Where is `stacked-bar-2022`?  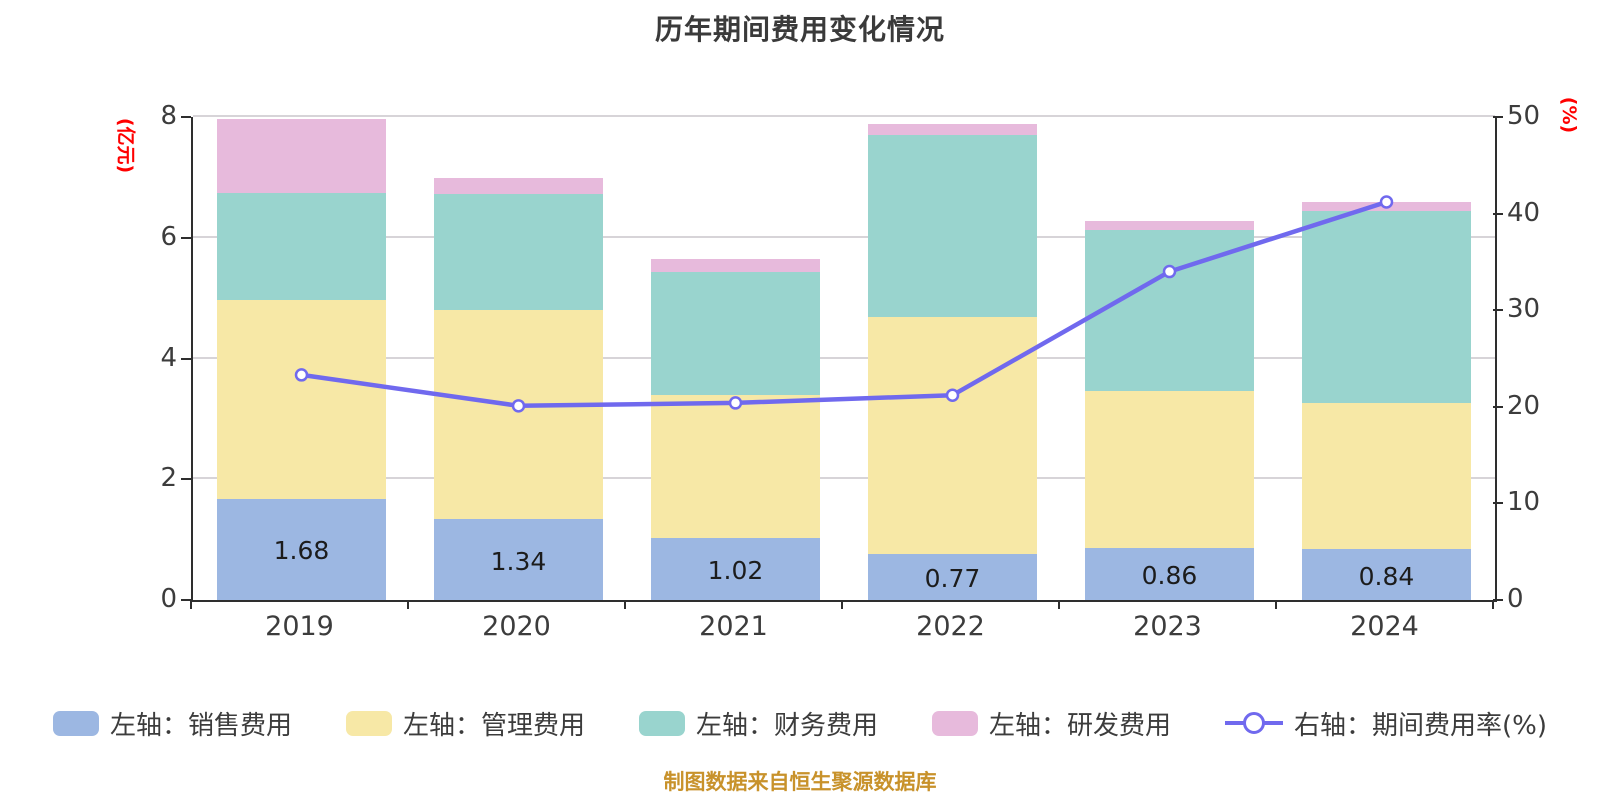 stacked-bar-2022 is located at coordinates (952, 361).